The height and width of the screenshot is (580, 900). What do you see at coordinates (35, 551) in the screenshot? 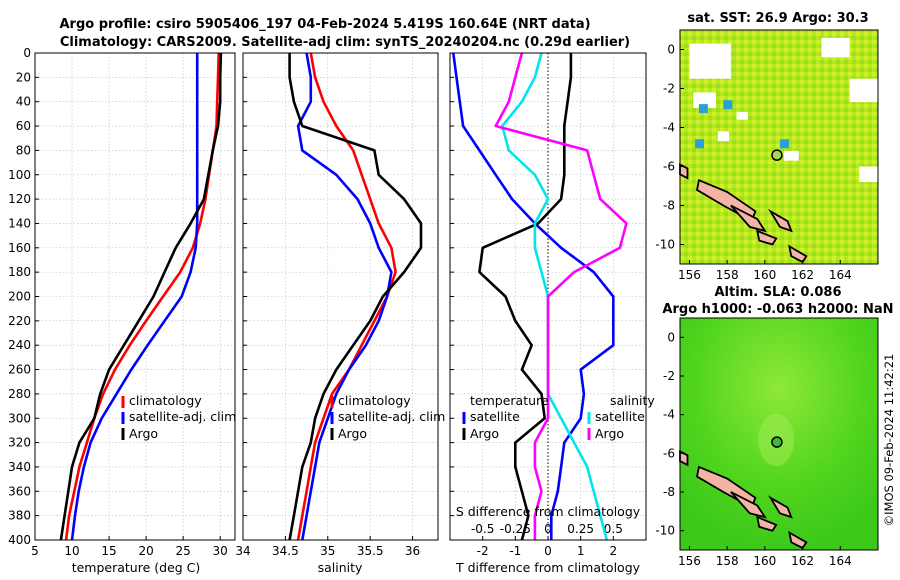
I see `x-tick-label: 5` at bounding box center [35, 551].